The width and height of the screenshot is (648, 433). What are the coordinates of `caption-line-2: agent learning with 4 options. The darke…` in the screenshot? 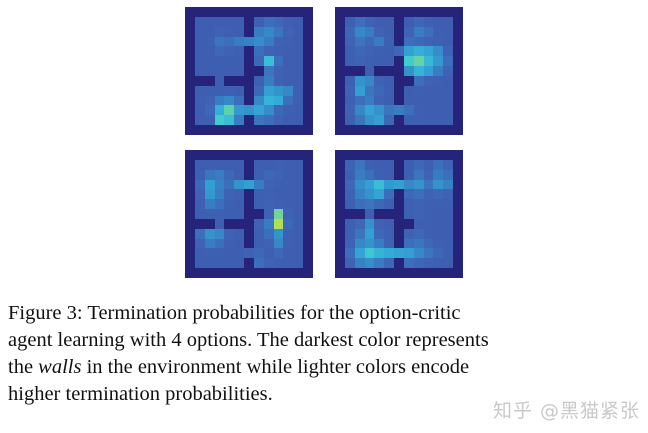 It's located at (248, 340).